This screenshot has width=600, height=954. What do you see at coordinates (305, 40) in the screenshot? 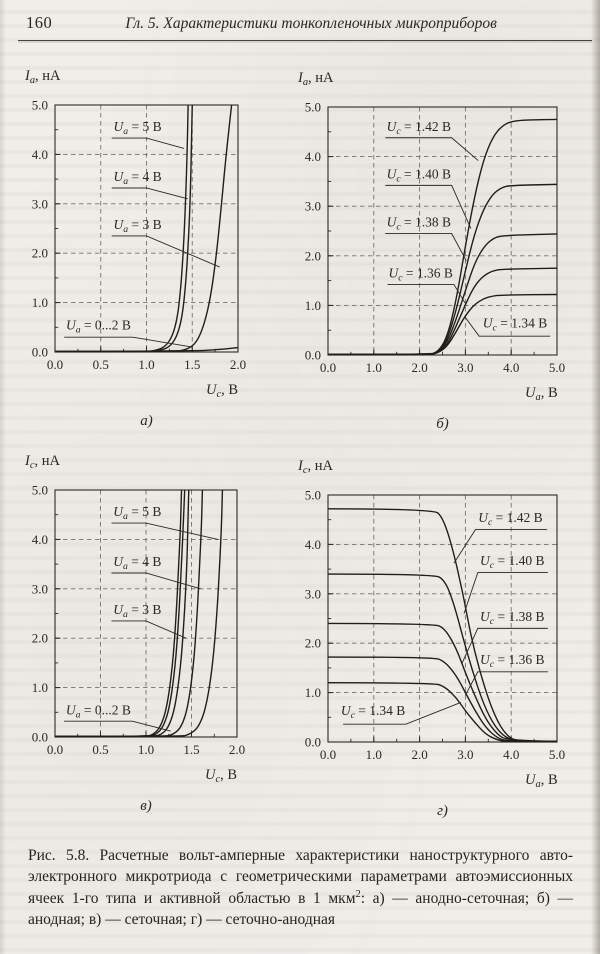
I see `header-rule` at bounding box center [305, 40].